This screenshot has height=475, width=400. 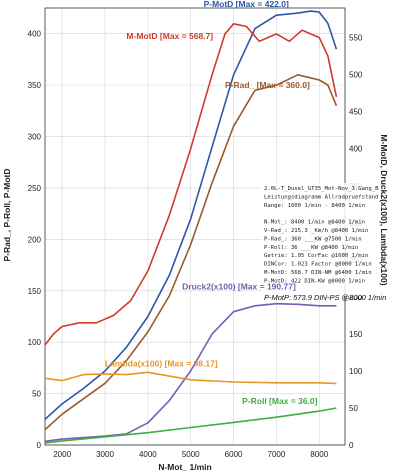 What do you see at coordinates (169, 36) in the screenshot?
I see `series-label-m-motd: M-MotD [Max = 568.7]` at bounding box center [169, 36].